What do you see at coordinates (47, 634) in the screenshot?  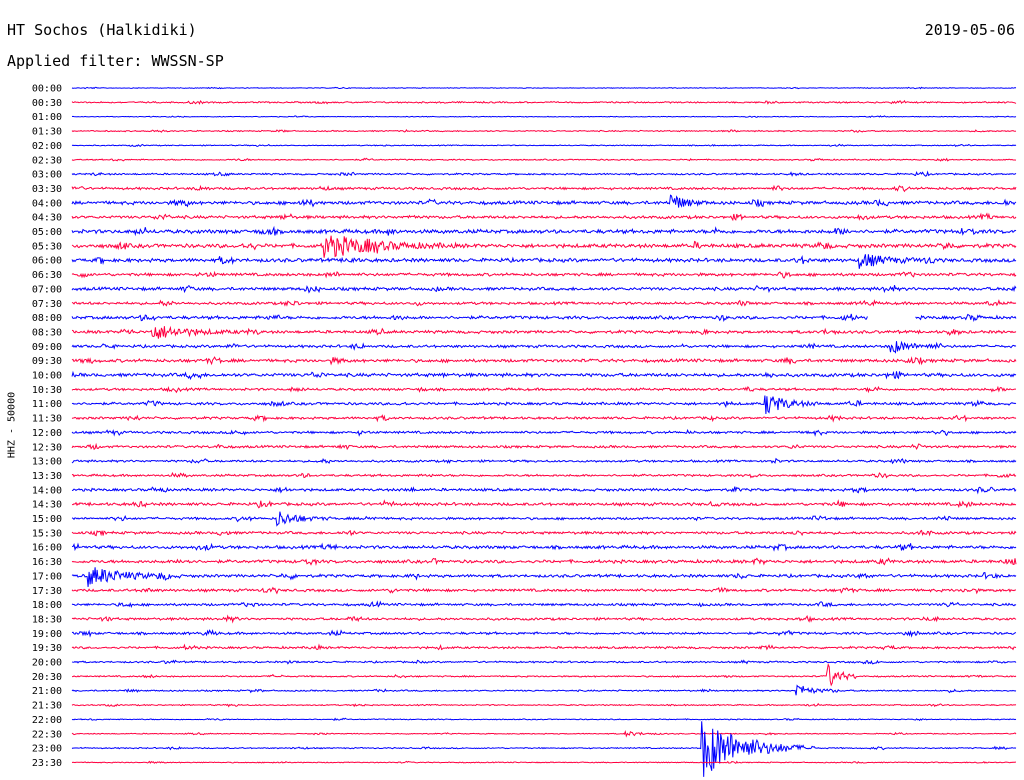 I see `row-time-label: 19:00` at bounding box center [47, 634].